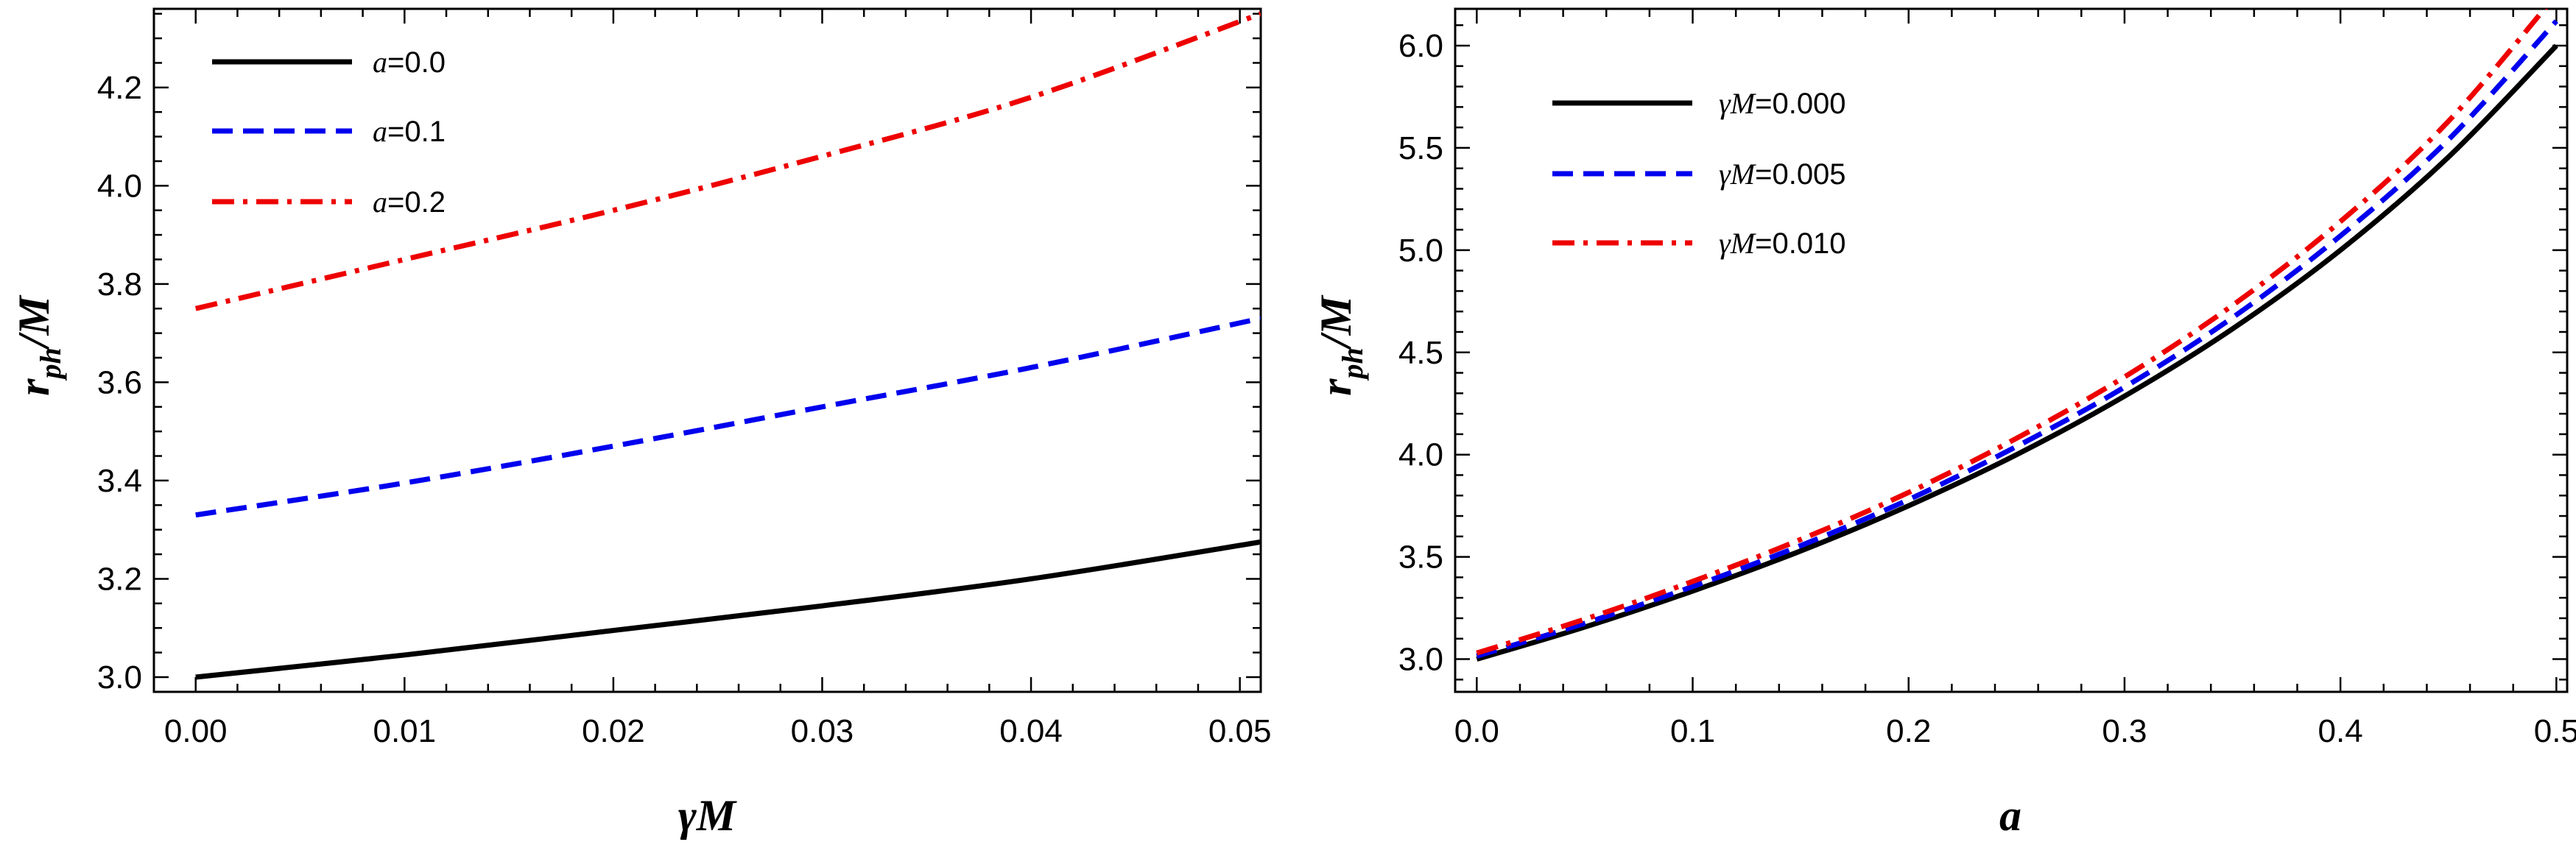 The image size is (2576, 842). Describe the element at coordinates (329, 132) in the screenshot. I see `left-legend: a=0.0 a=0.1 a=0.2` at that location.